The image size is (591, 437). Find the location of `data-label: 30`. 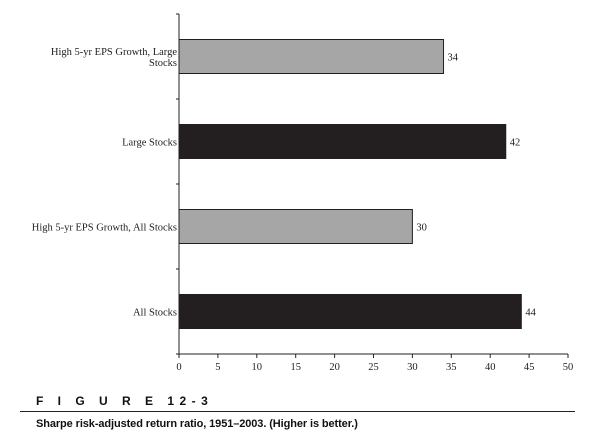

data-label: 30 is located at coordinates (421, 228).